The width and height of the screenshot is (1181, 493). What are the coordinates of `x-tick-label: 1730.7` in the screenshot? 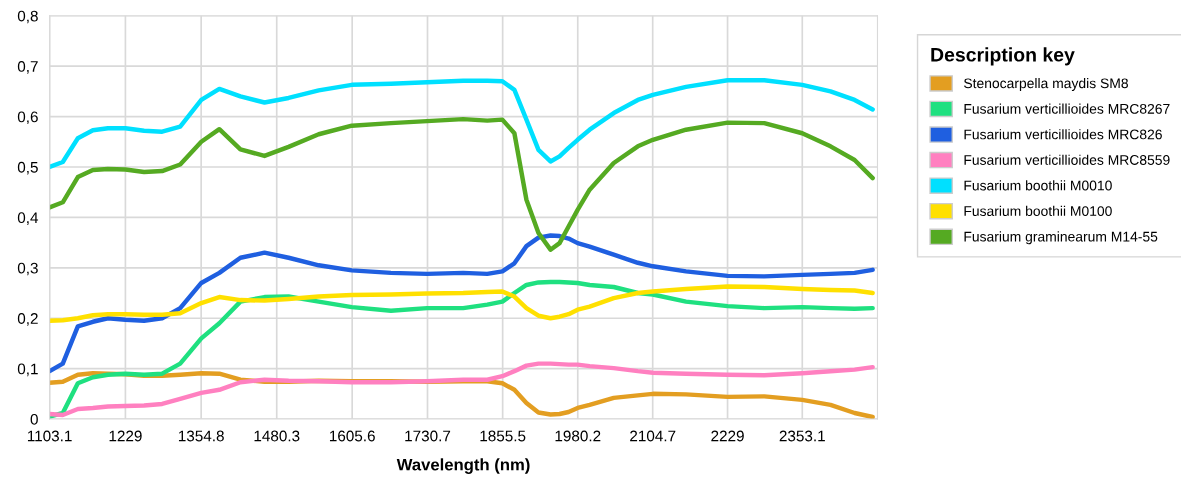 It's located at (428, 436).